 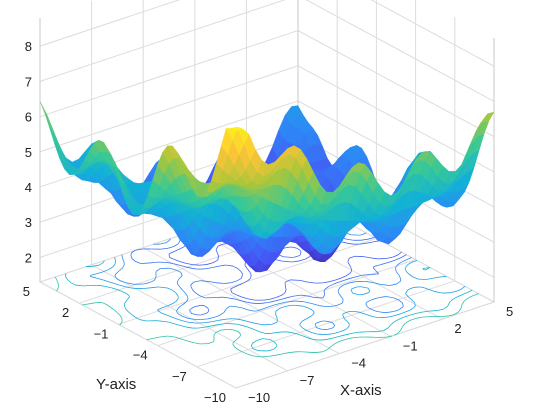 What do you see at coordinates (28, 257) in the screenshot?
I see `z-tick-label: 2` at bounding box center [28, 257].